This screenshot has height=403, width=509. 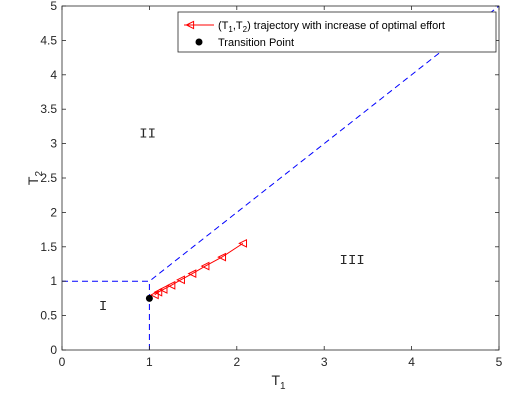 What do you see at coordinates (283, 386) in the screenshot?
I see `x-axis-label-sub: 1` at bounding box center [283, 386].